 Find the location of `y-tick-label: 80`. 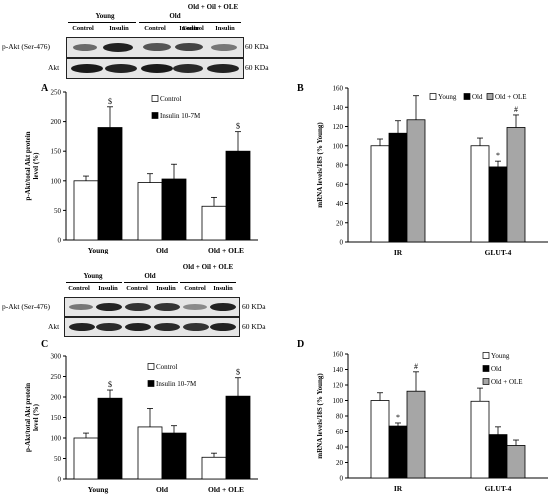

y-tick-label: 80 is located at coordinates (340, 417).